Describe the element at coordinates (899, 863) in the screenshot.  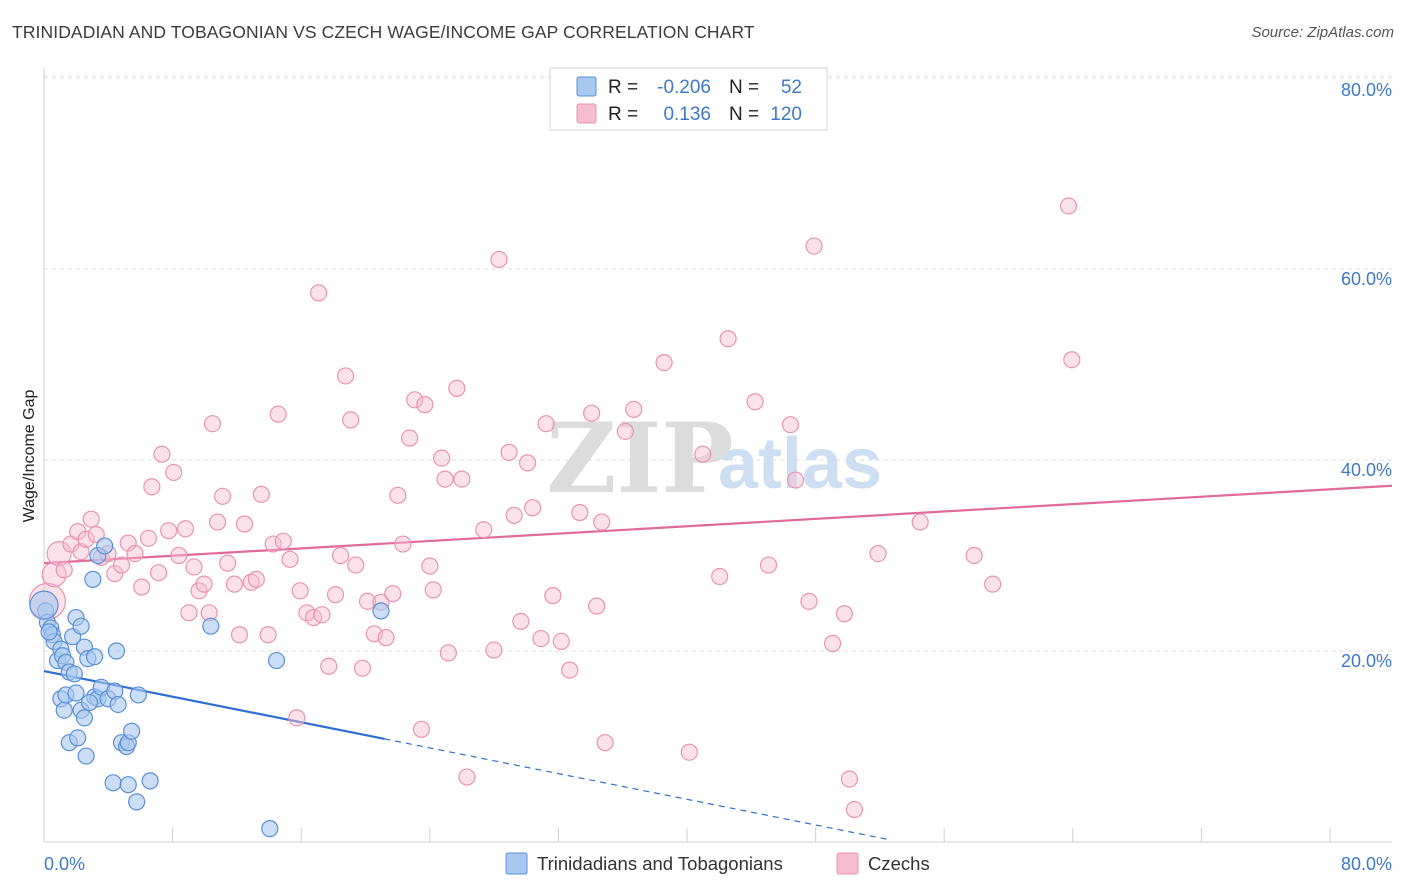
I see `series-legend-label-pink: Czechs` at that location.